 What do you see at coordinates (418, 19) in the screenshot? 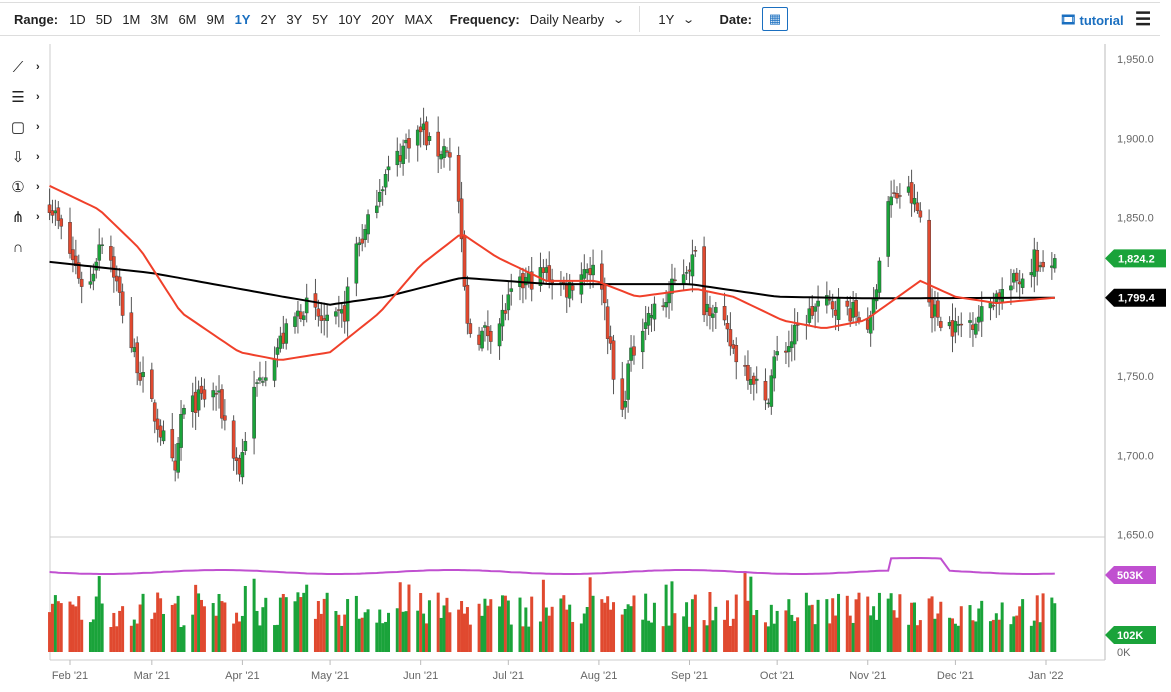
I see `range-max: MAX` at bounding box center [418, 19].